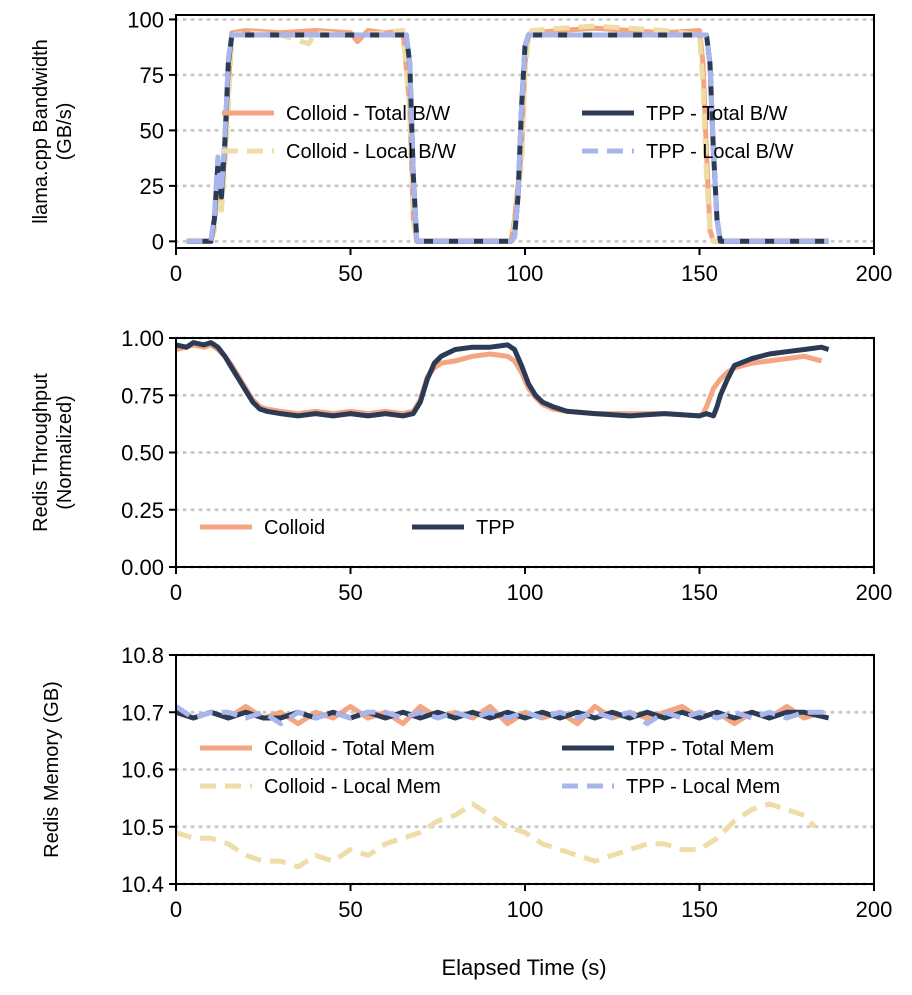 The width and height of the screenshot is (912, 995). What do you see at coordinates (145, 19) in the screenshot?
I see `y-tick-label: 100` at bounding box center [145, 19].